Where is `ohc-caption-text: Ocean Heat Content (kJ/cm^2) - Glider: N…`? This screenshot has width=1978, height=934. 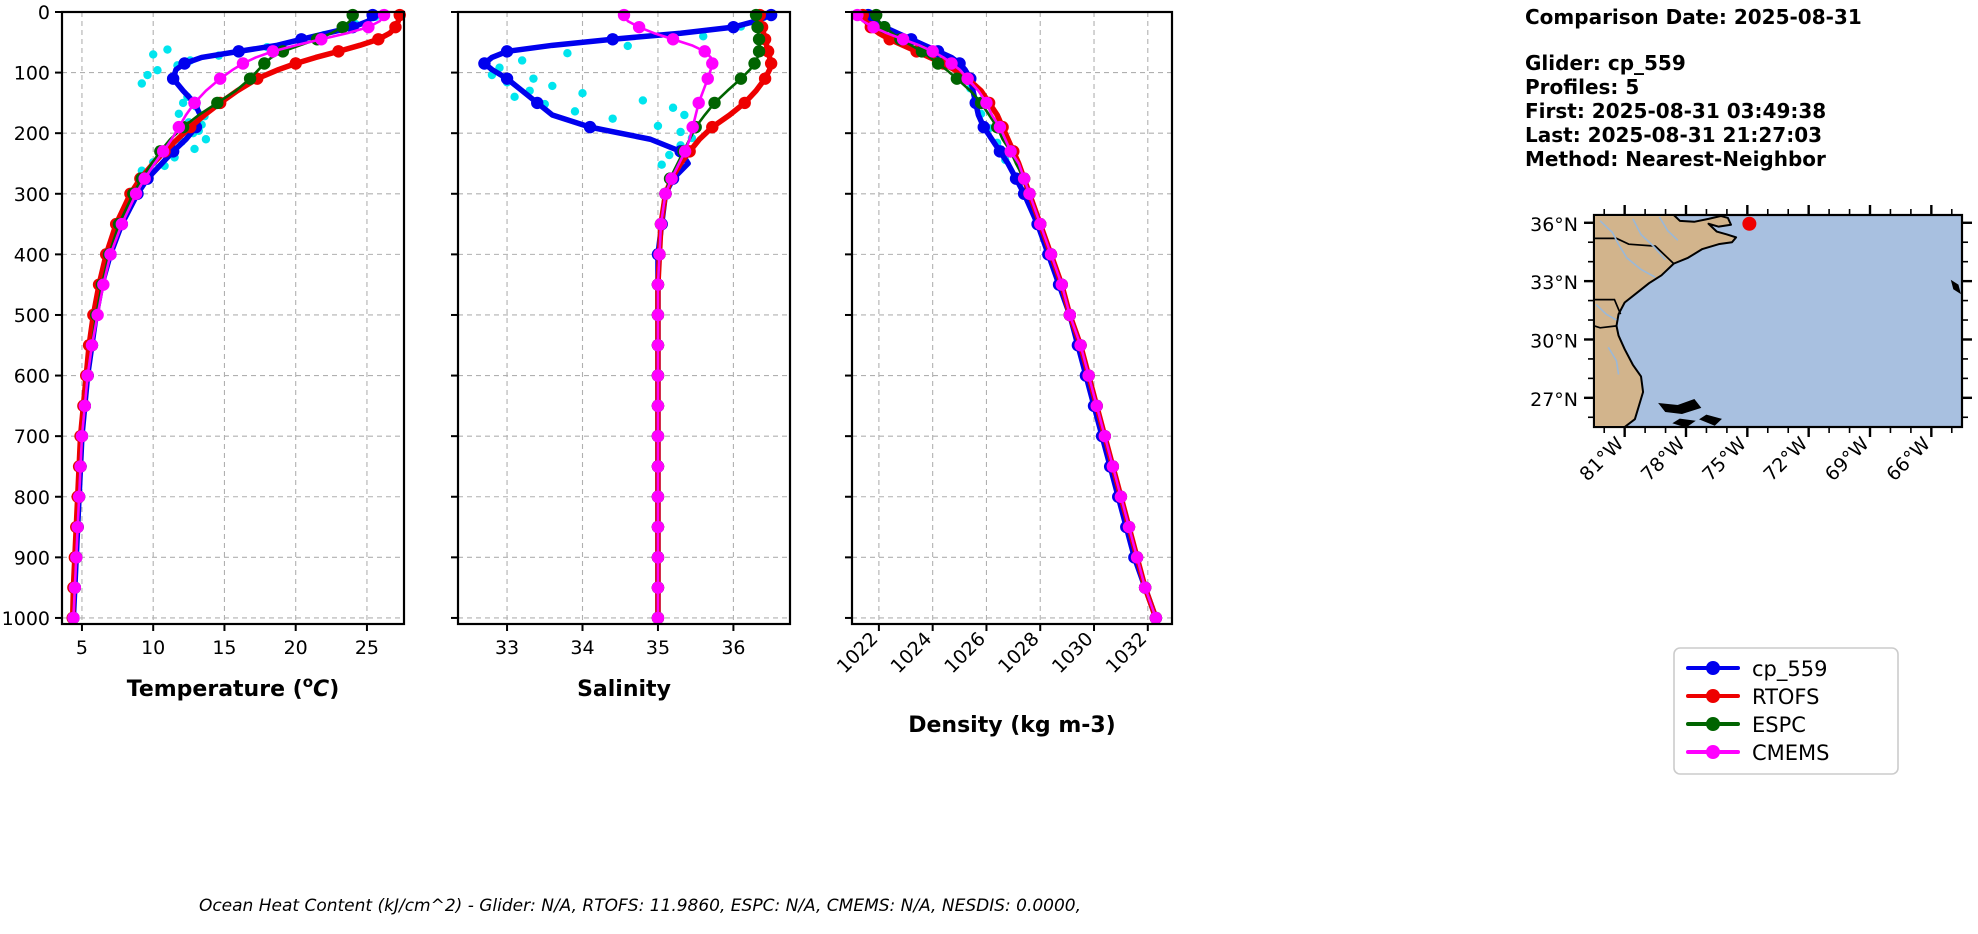
ohc-caption-text: Ocean Heat Content (kJ/cm^2) - Glider: N… is located at coordinates (640, 906).